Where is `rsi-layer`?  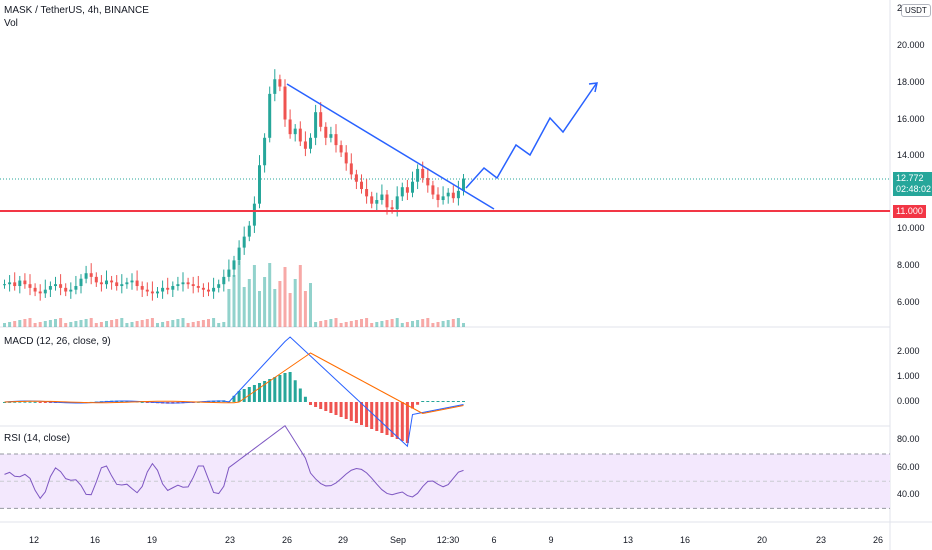 rsi-layer is located at coordinates (445, 466).